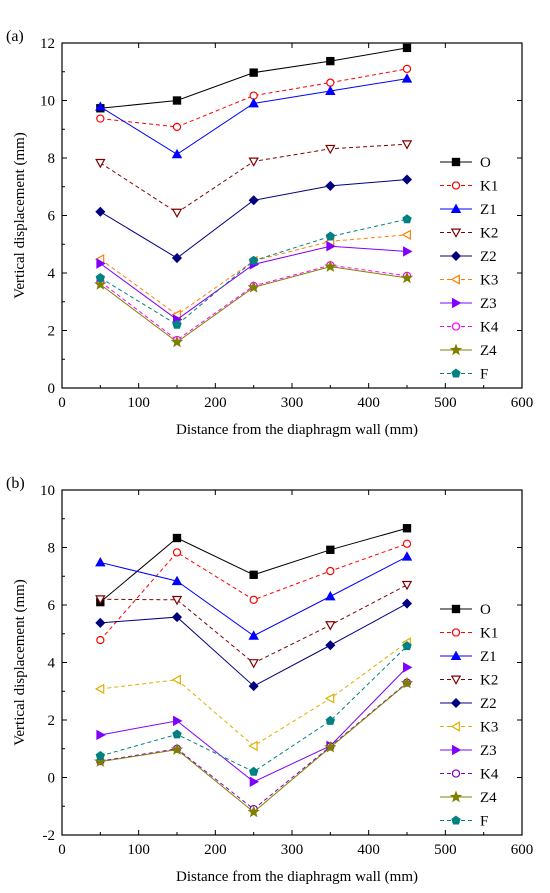 The image size is (550, 893). What do you see at coordinates (254, 219) in the screenshot?
I see `chart-a-series-line-z2` at bounding box center [254, 219].